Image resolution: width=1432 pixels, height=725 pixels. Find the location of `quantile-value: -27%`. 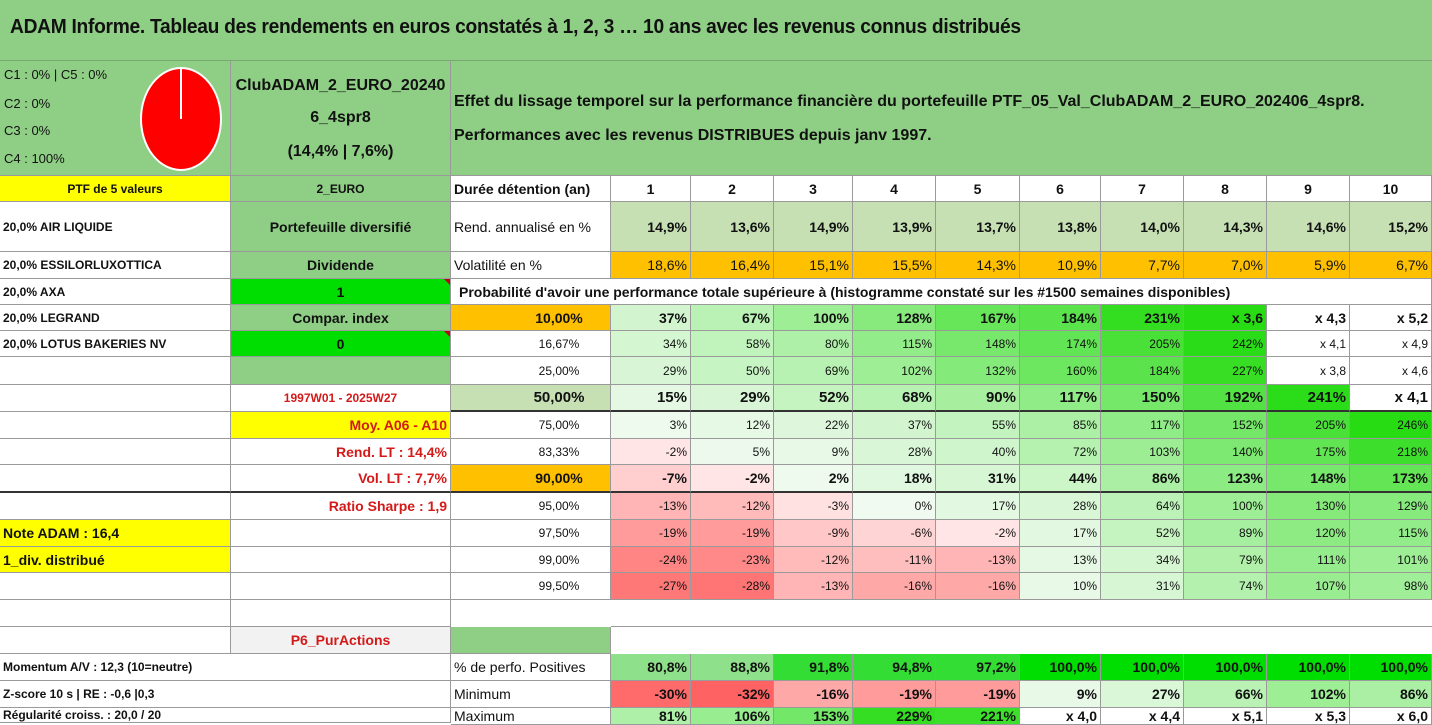

quantile-value: -27% is located at coordinates (651, 586).